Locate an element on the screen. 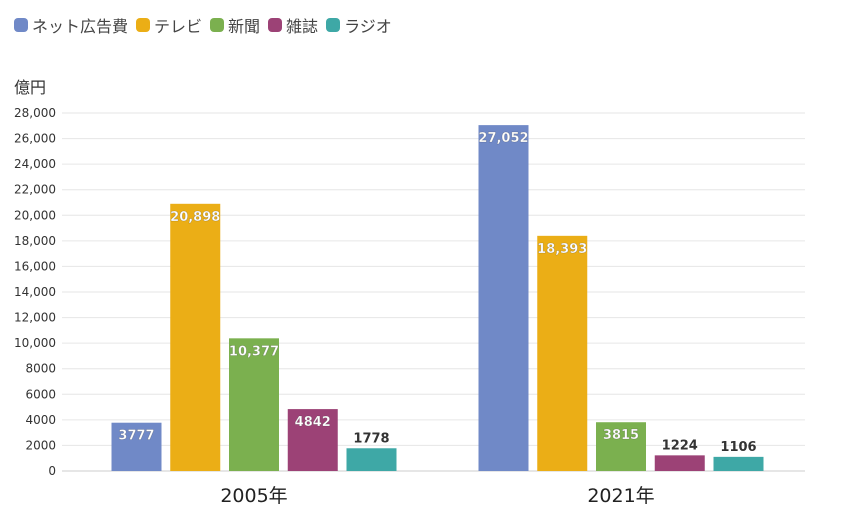 This screenshot has width=844, height=522. legend-item-newspaper: 新聞 is located at coordinates (235, 25).